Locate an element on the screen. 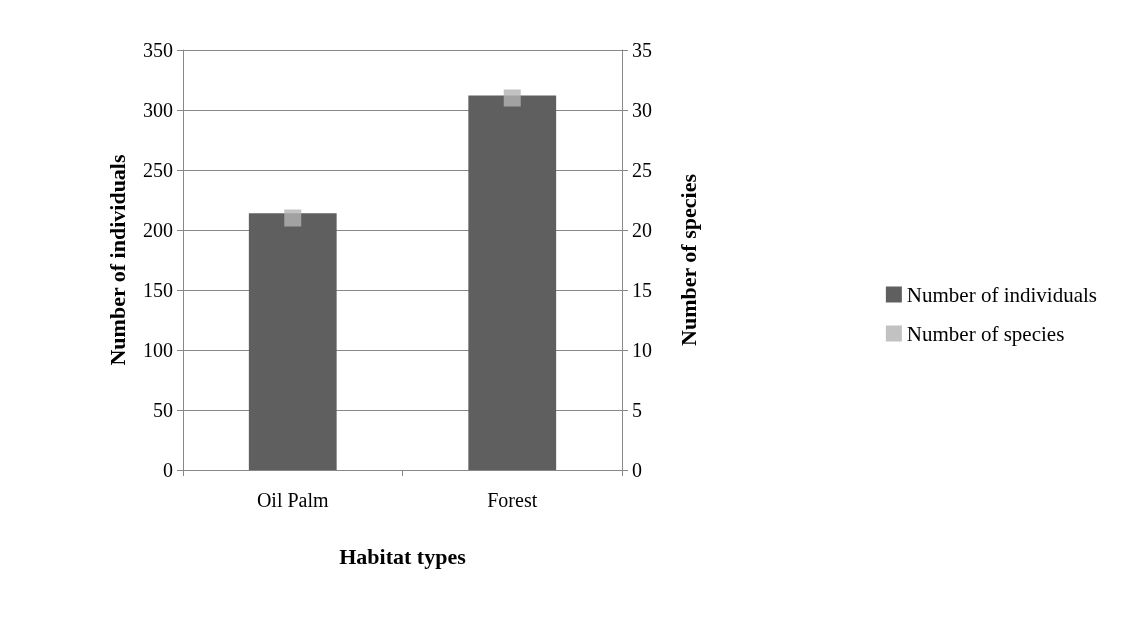 The image size is (1132, 628). legend-label: Number of species is located at coordinates (985, 333).